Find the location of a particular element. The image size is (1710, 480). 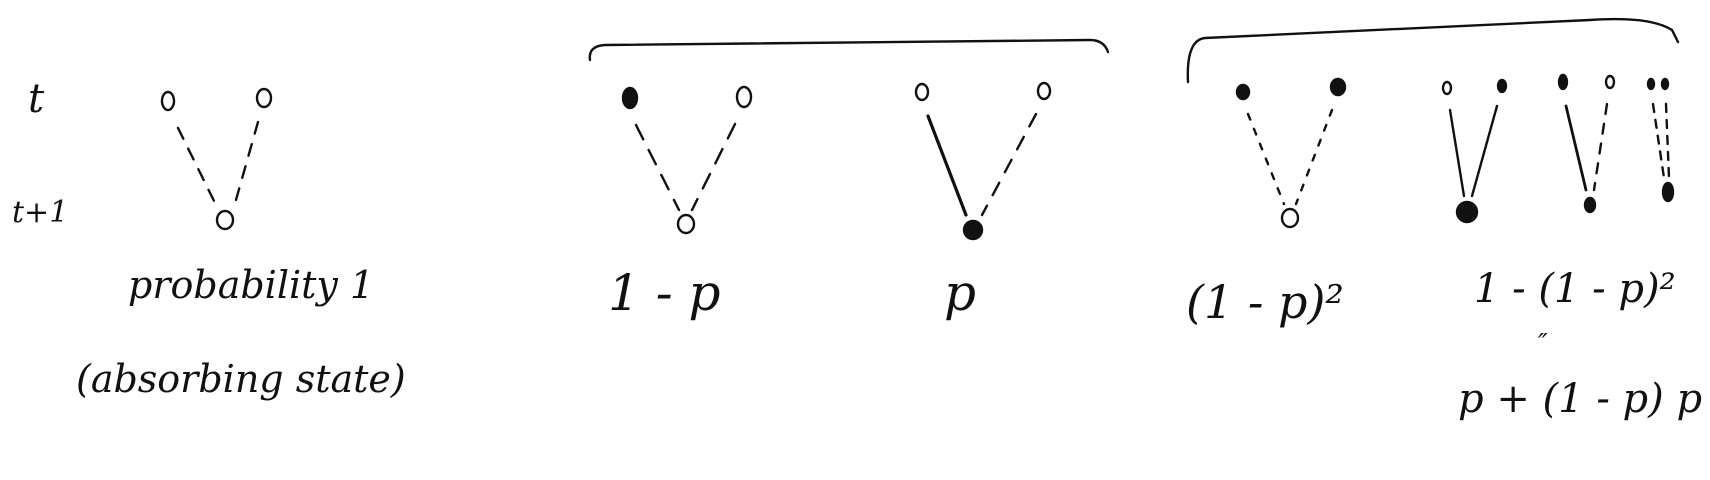

panel3-filled-probability: 1 - (1 - p)² is located at coordinates (1575, 289).